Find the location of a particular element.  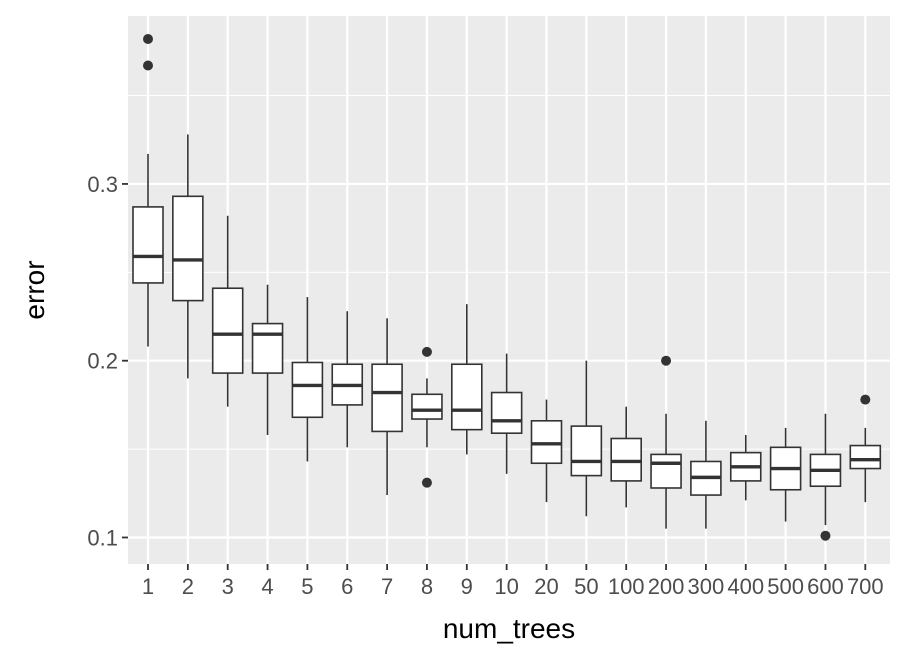

x-tick-label: 4 is located at coordinates (267, 586).